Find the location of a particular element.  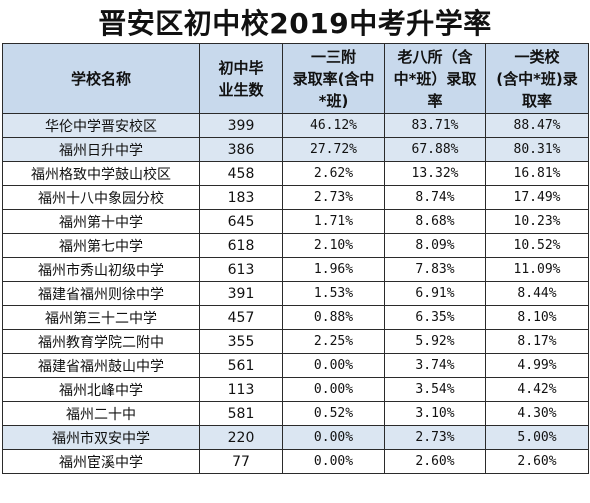

cell-yisanfu-rate: 2.73% is located at coordinates (333, 197).